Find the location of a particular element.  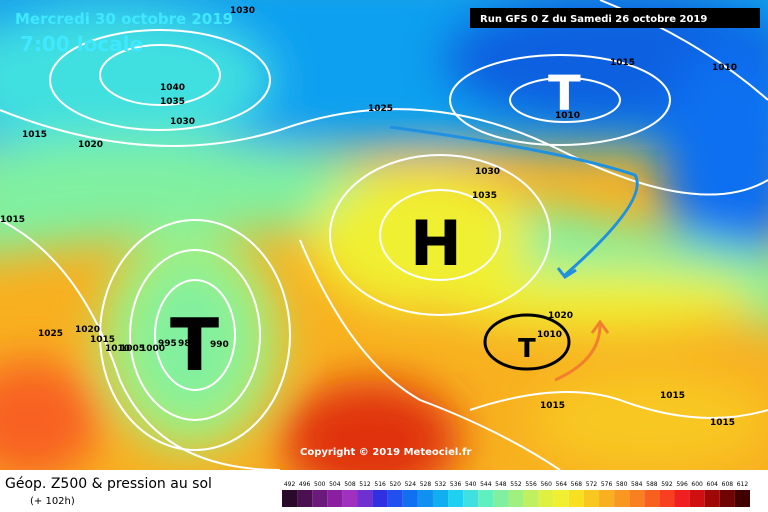

scale-label: 556 is located at coordinates (531, 484).